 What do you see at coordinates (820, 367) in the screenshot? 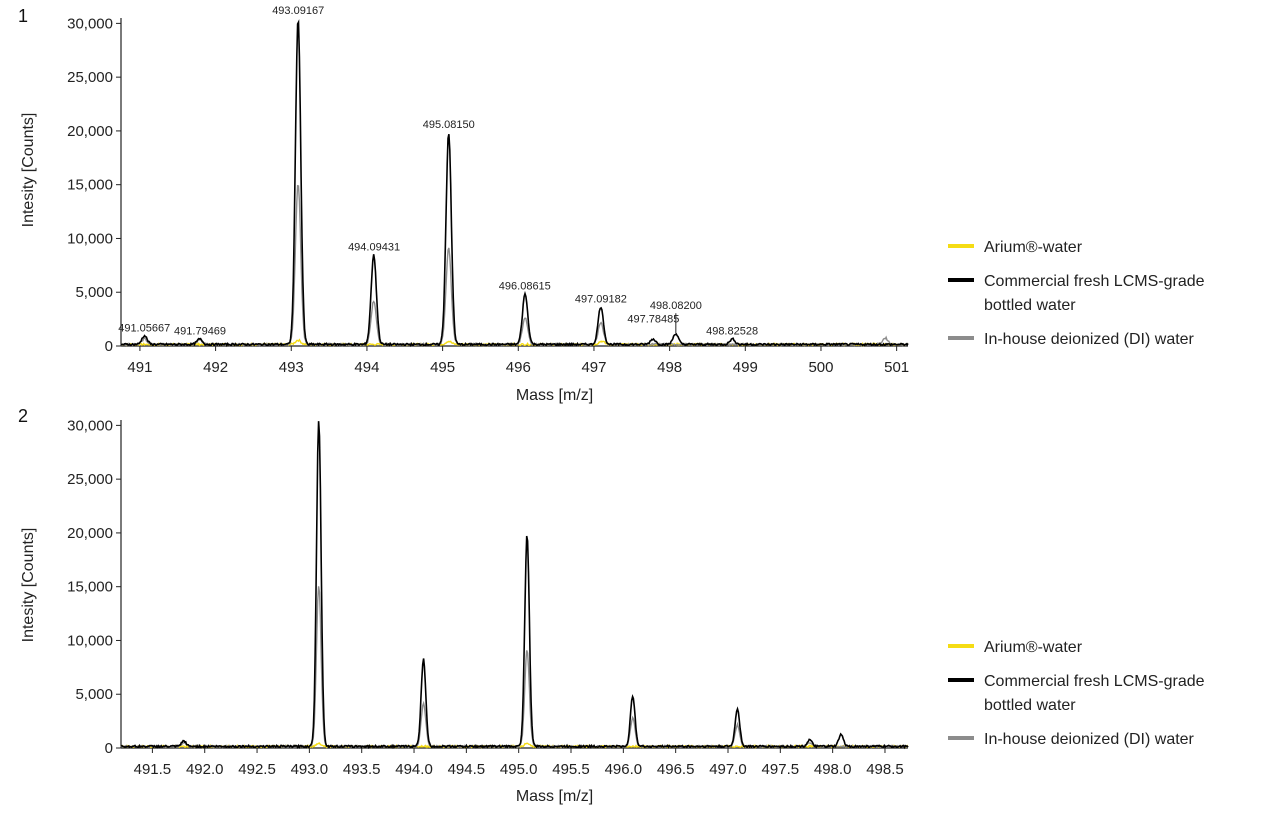
I see `x-tick-label: 500` at bounding box center [820, 367].